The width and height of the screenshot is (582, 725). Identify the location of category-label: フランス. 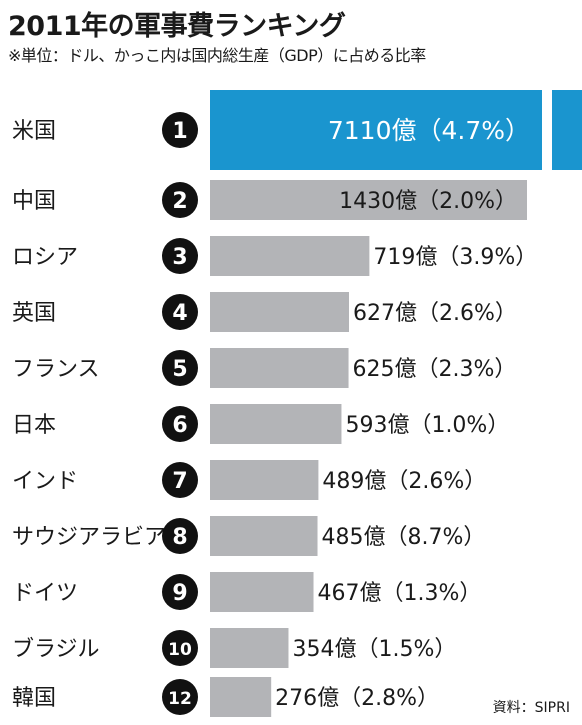
(56, 369).